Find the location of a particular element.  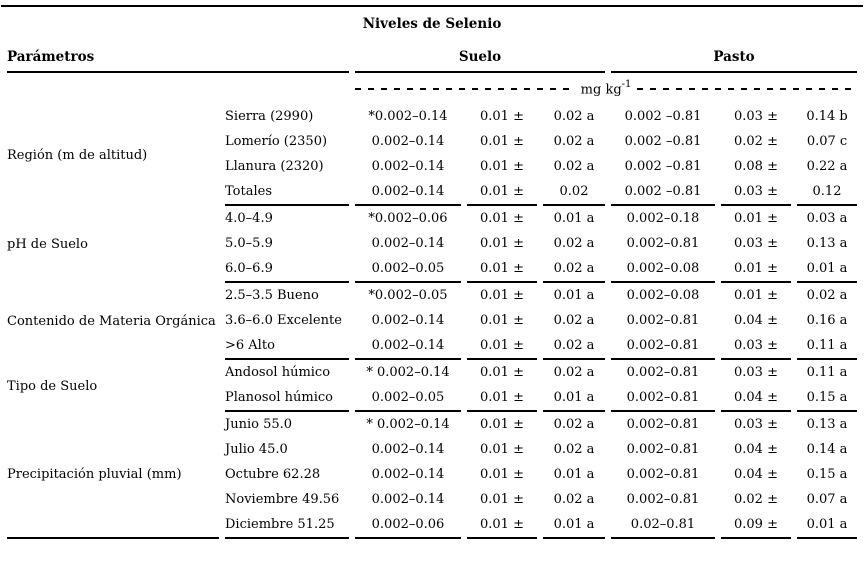

cell-suelo-range: *0.002–0.06 is located at coordinates (408, 218).